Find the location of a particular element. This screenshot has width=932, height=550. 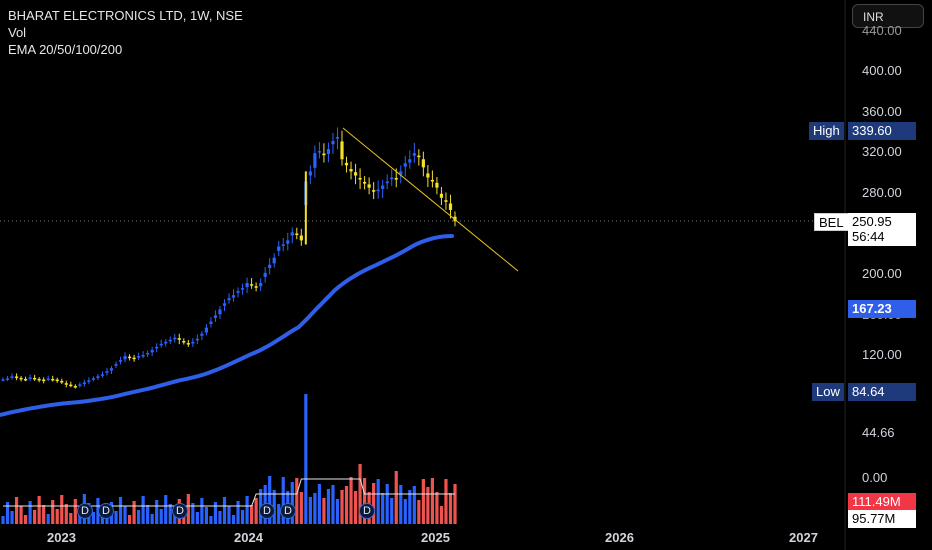

trendline is located at coordinates (430, 199).